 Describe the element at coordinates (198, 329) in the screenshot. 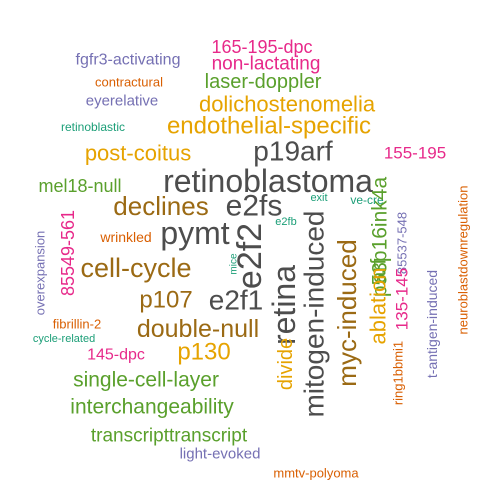

I see `word-double-null: double-null` at that location.